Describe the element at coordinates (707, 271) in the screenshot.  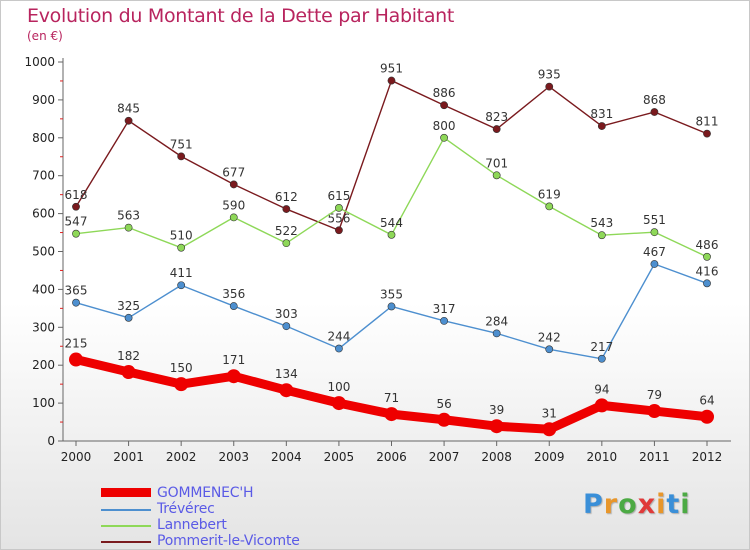
I see `data-label-tr-v-rec: 416` at that location.